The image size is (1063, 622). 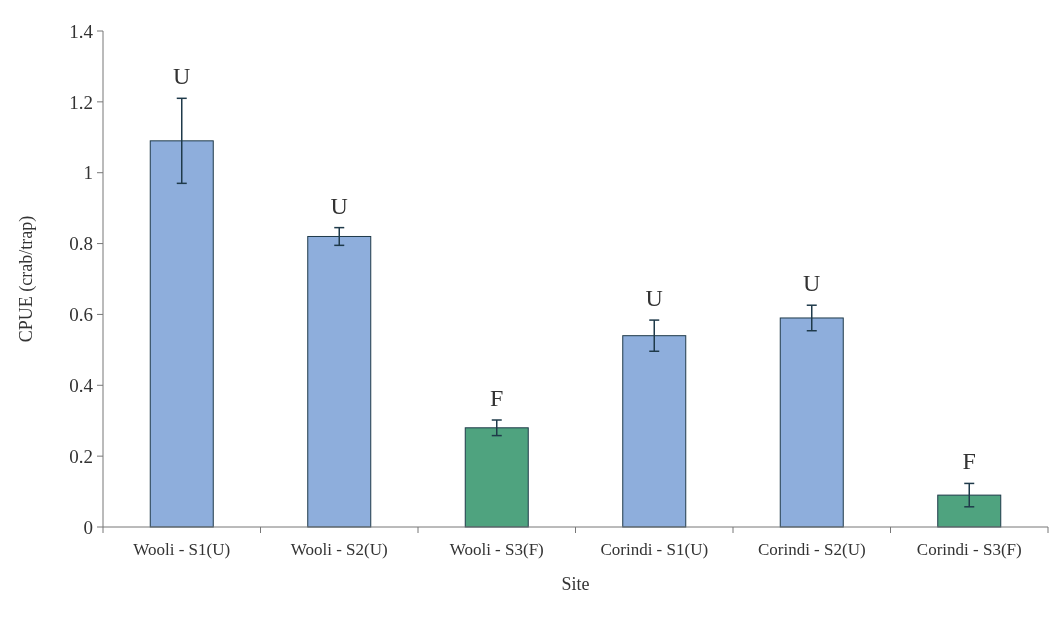 What do you see at coordinates (811, 549) in the screenshot?
I see `x-tick-label: Corindi - S2(U)` at bounding box center [811, 549].